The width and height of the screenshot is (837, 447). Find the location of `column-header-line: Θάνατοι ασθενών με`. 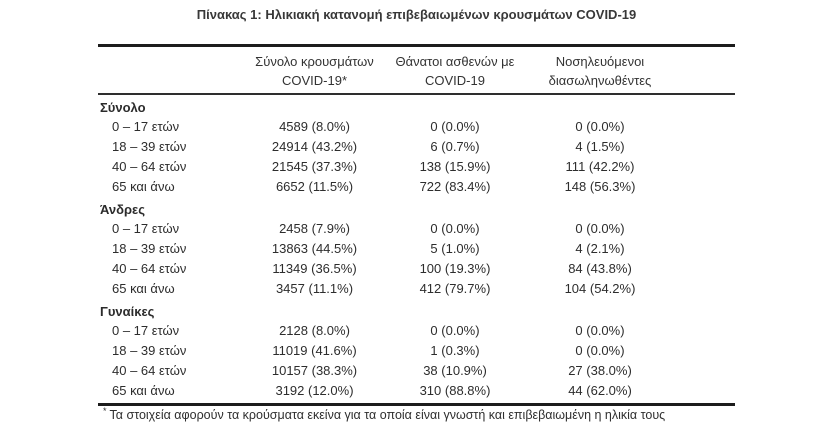

column-header-line: Θάνατοι ασθενών με is located at coordinates (455, 61).